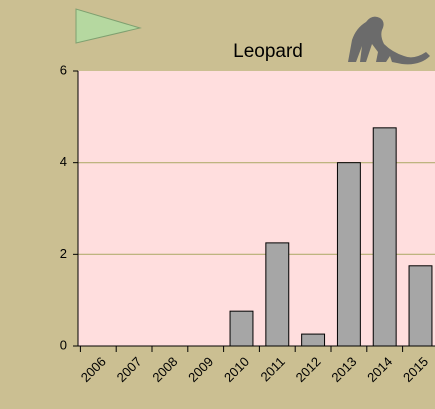 Image resolution: width=435 pixels, height=409 pixels. I want to click on y-tick-label: 0, so click(63, 344).